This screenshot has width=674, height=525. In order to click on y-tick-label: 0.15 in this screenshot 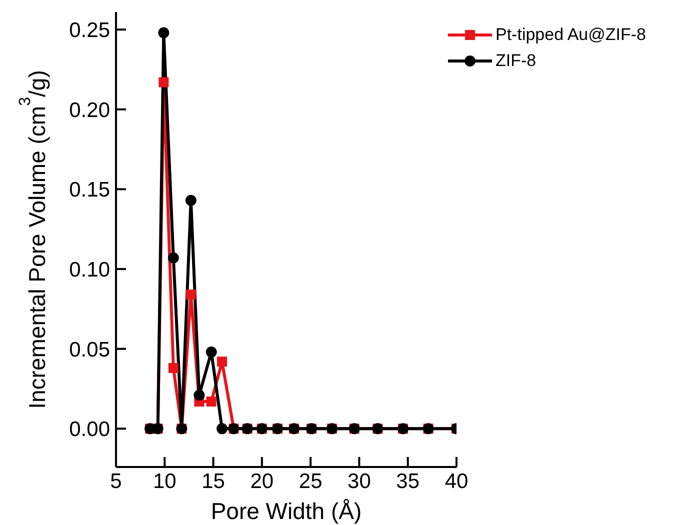, I will do `click(89, 190)`.